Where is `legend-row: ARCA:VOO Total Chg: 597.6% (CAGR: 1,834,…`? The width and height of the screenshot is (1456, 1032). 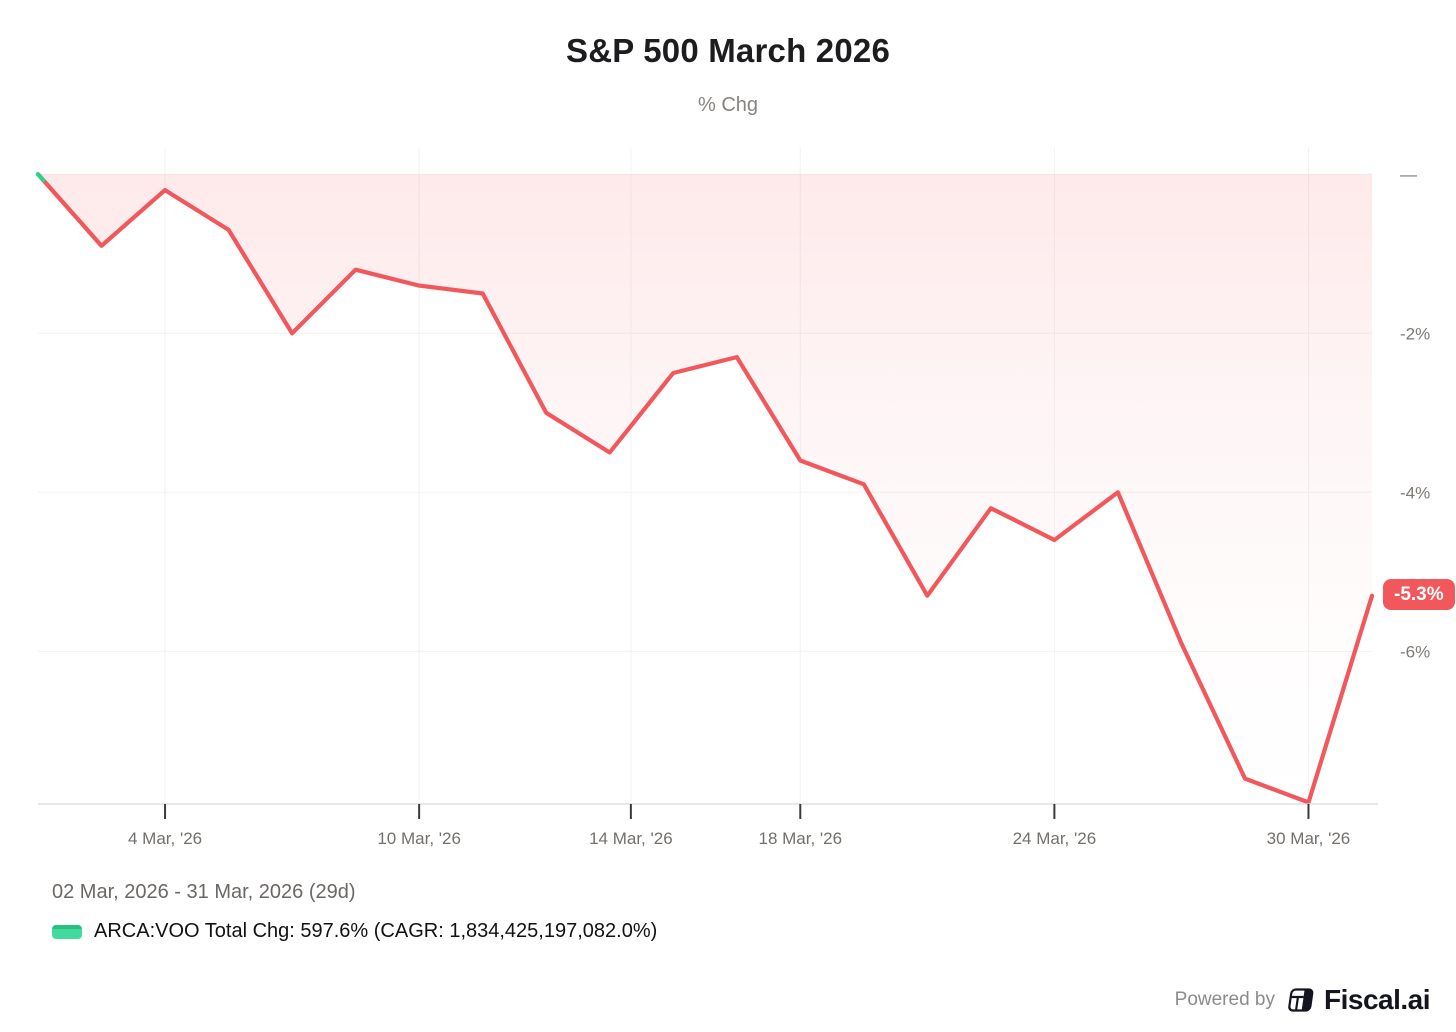 legend-row: ARCA:VOO Total Chg: 597.6% (CAGR: 1,834,… is located at coordinates (354, 931).